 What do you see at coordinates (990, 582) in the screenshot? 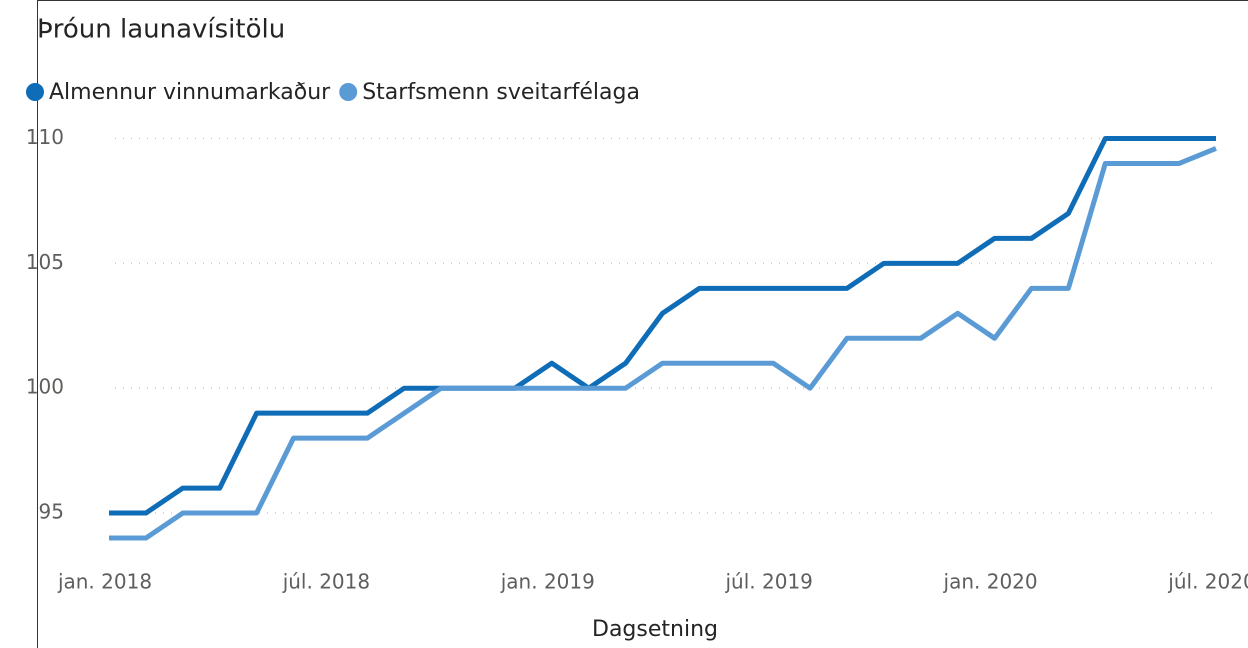
I see `x-tick-label: jan. 2020` at bounding box center [990, 582].